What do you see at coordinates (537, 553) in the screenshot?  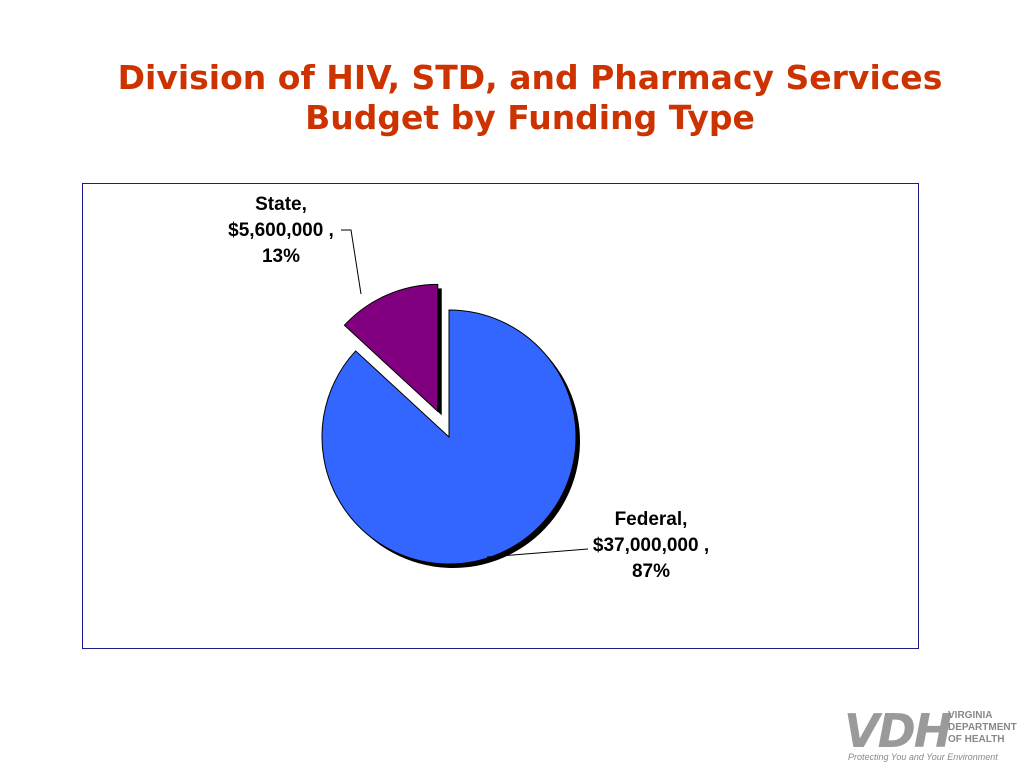 I see `leader-line-federal` at bounding box center [537, 553].